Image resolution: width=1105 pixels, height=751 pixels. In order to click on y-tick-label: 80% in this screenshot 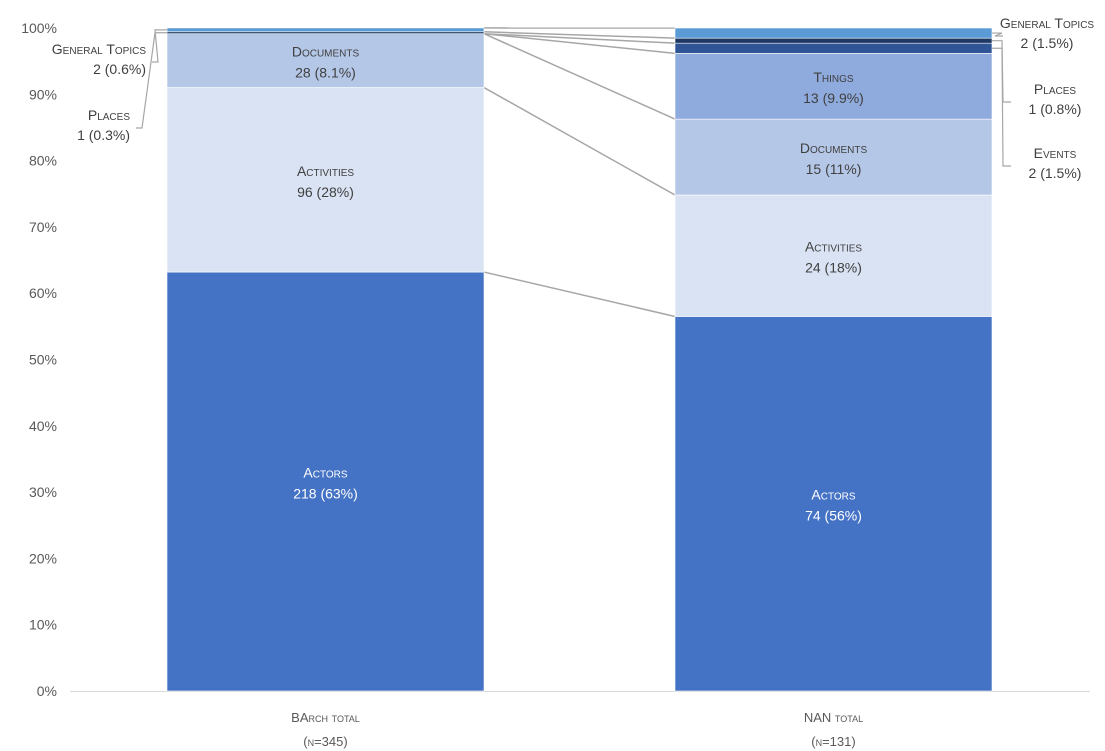, I will do `click(43, 161)`.